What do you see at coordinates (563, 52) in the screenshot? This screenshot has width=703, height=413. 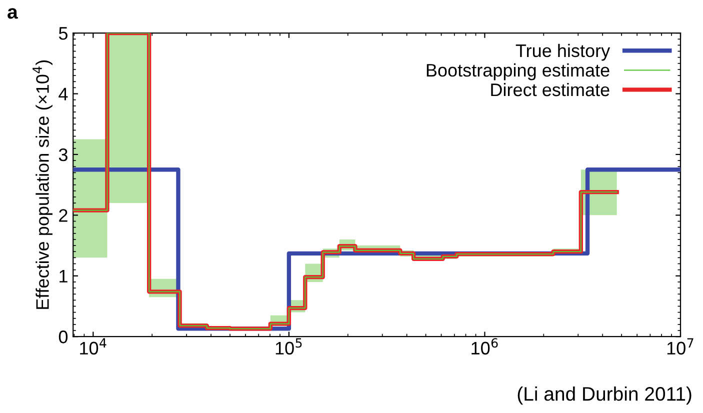 I see `legend-label: True history` at bounding box center [563, 52].